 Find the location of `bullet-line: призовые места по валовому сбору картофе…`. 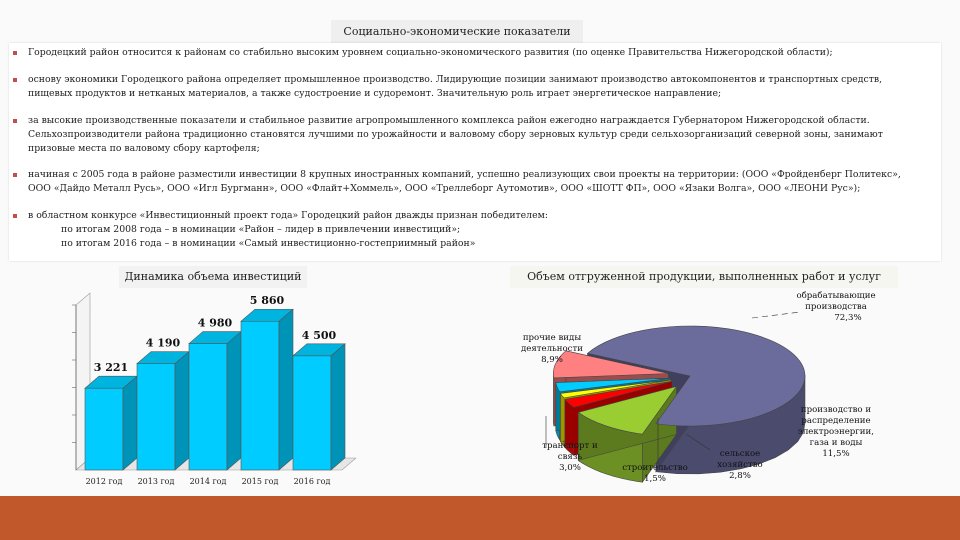

bullet-line: призовые места по валовому сбору картофе… is located at coordinates (144, 148).